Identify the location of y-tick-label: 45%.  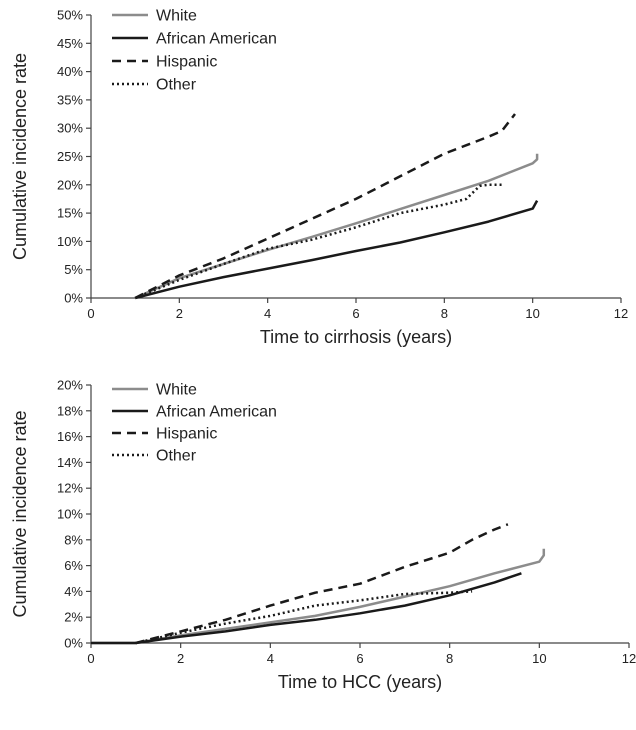
(70, 43).